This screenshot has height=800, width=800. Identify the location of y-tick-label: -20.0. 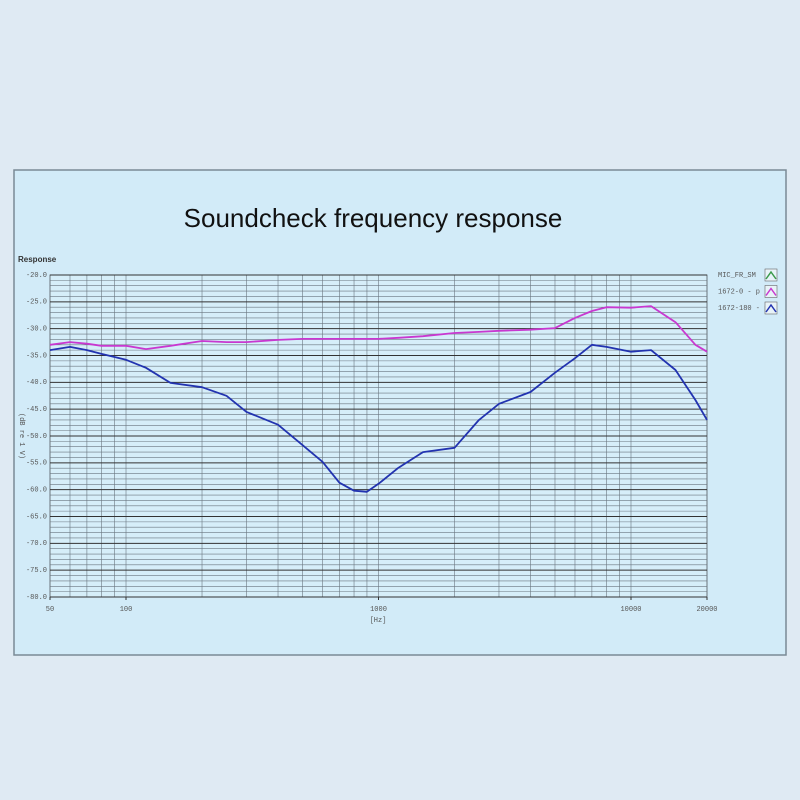
(36, 276).